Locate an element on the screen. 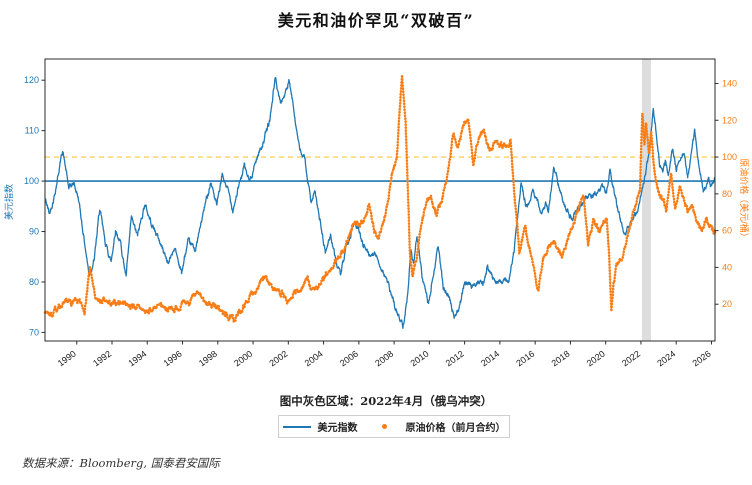 This screenshot has height=485, width=752. oil-dot-swatch is located at coordinates (384, 426).